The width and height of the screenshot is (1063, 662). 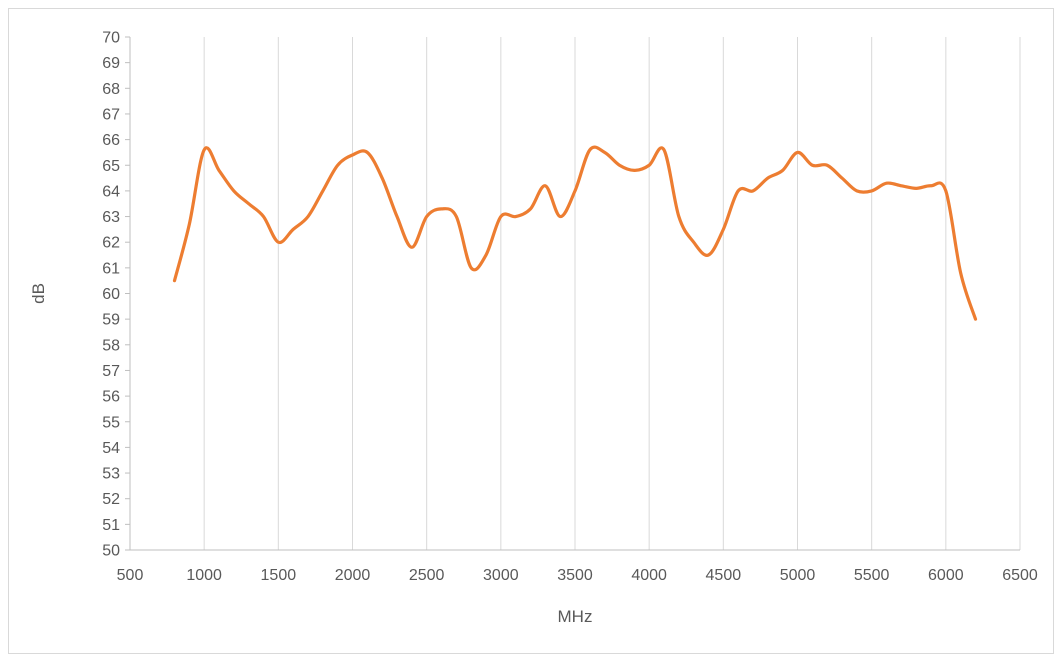 I want to click on y-tick-label: 64, so click(x=111, y=191).